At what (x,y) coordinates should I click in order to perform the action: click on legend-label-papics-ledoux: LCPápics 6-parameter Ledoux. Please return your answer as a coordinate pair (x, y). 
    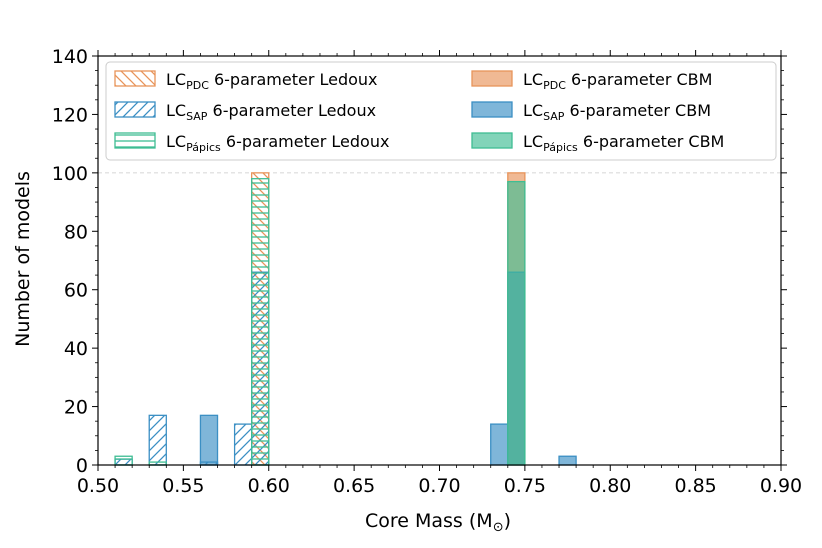
    Looking at the image, I should click on (277, 143).